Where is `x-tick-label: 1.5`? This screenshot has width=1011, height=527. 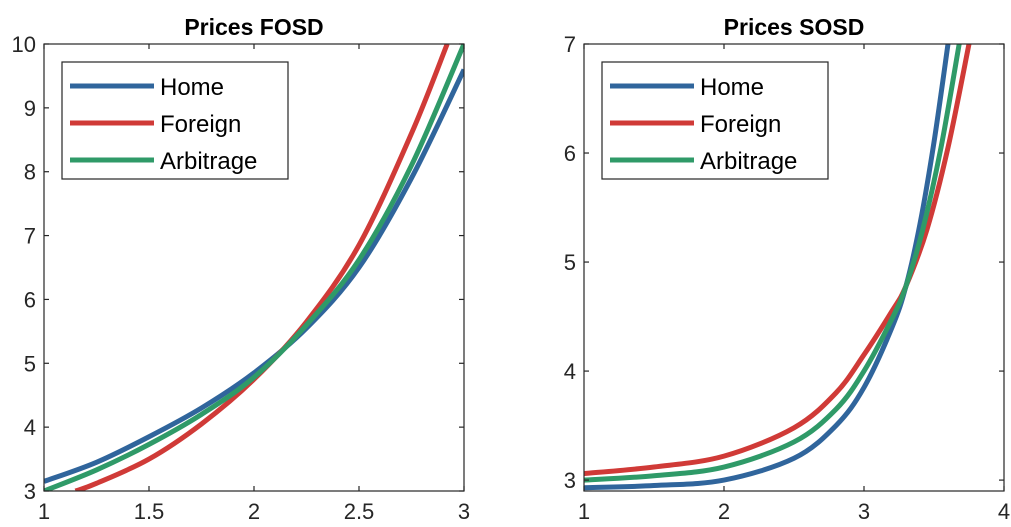
x-tick-label: 1.5 is located at coordinates (149, 511).